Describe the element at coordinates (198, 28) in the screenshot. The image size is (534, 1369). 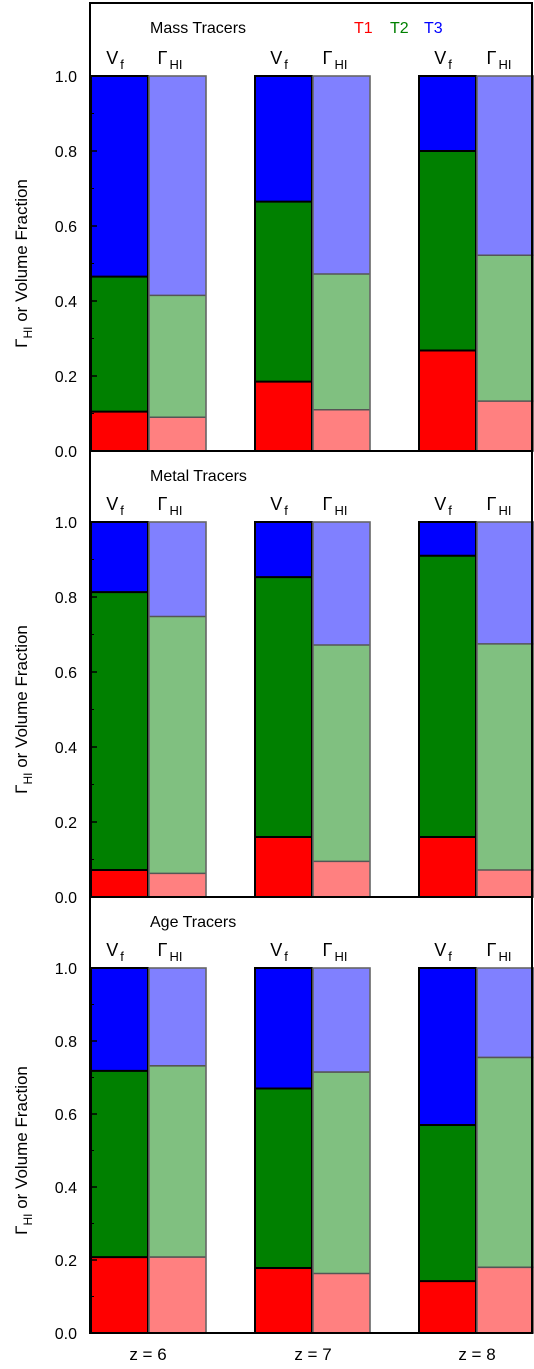
I see `panel-title: Mass Tracers` at that location.